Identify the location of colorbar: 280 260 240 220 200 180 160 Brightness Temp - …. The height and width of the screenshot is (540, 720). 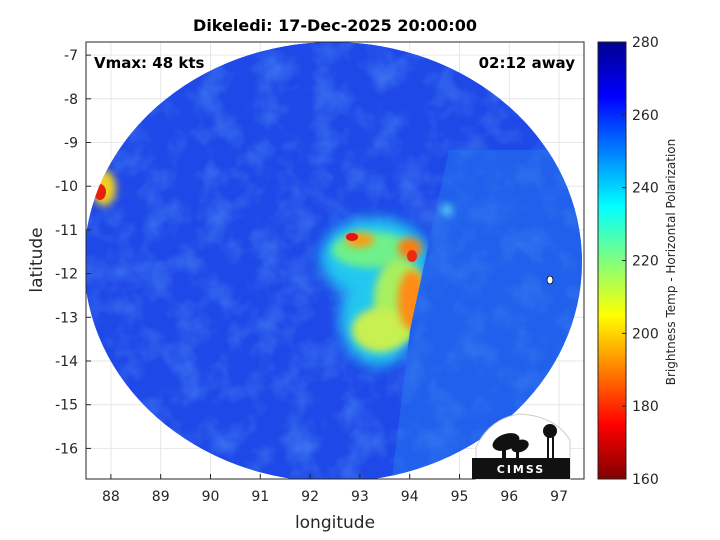
(637, 261).